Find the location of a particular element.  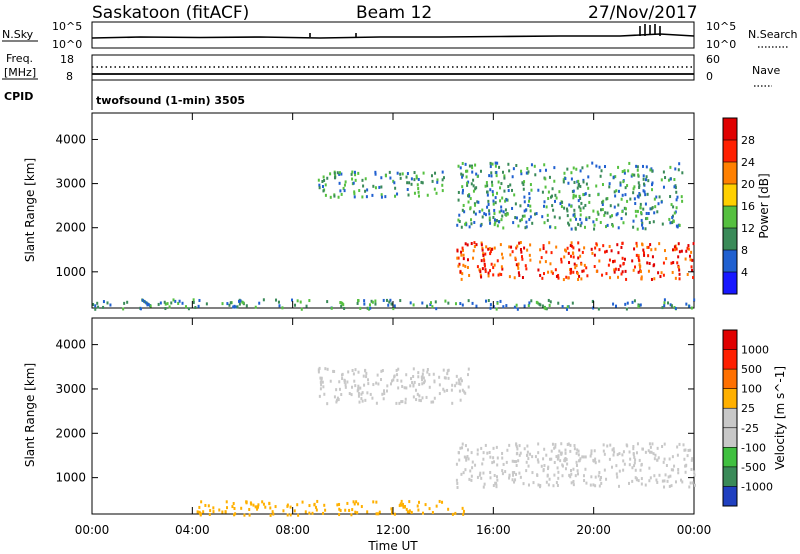

n-search-label: N.Search is located at coordinates (773, 34).